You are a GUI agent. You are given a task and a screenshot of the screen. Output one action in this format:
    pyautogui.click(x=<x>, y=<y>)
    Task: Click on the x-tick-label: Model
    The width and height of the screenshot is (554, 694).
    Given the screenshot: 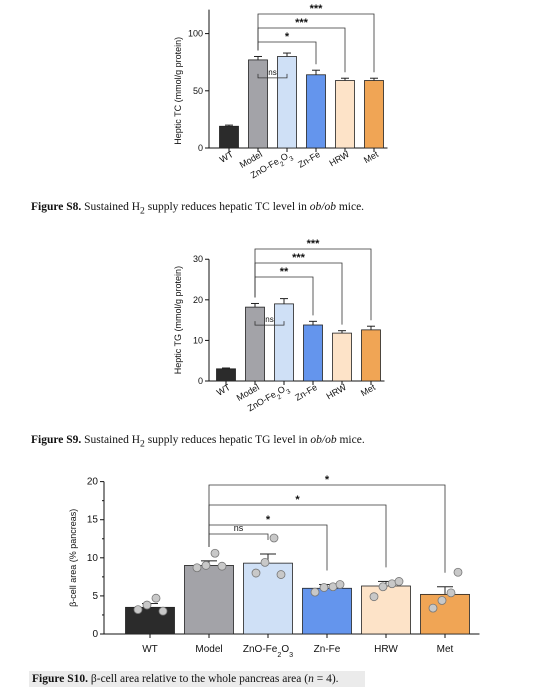 What is the action you would take?
    pyautogui.click(x=208, y=649)
    